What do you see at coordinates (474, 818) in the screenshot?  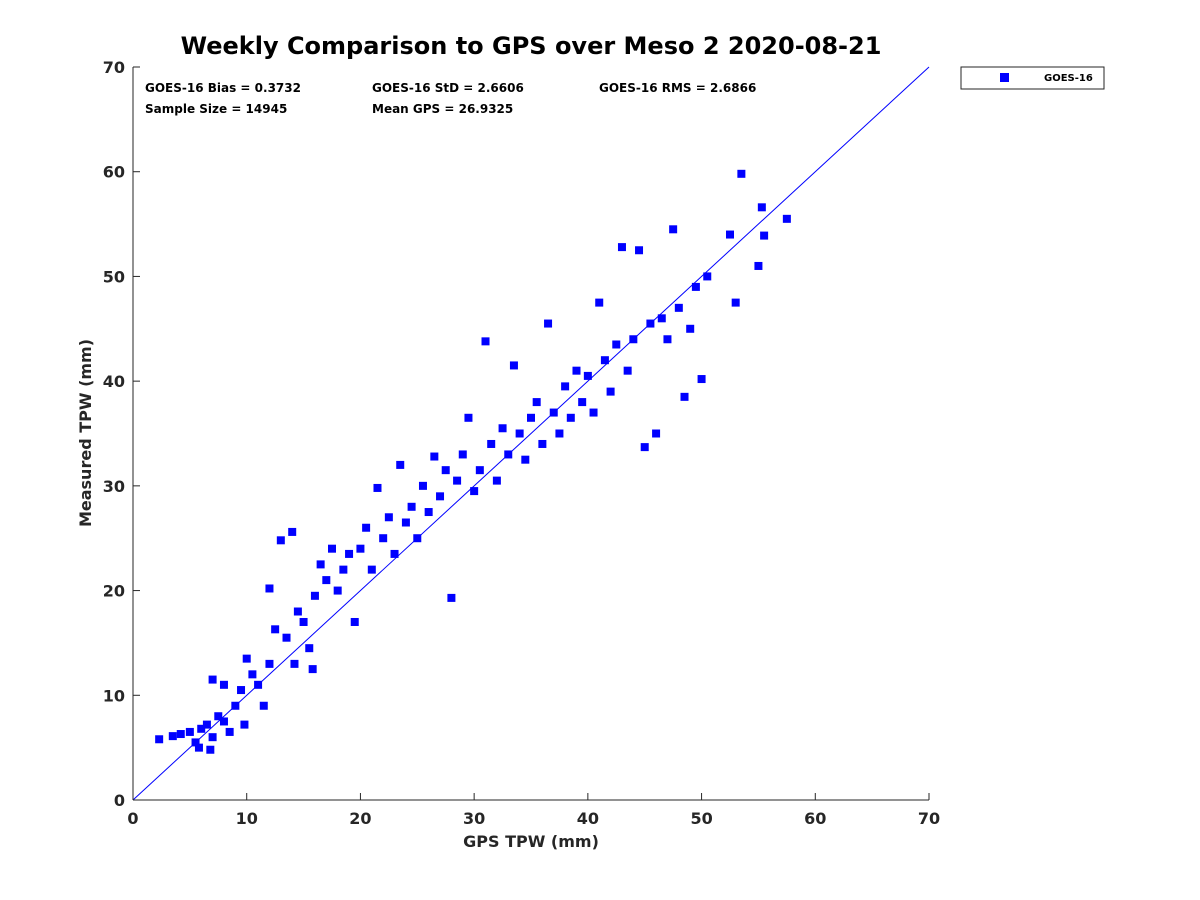 I see `x-tick-label: 30` at bounding box center [474, 818].